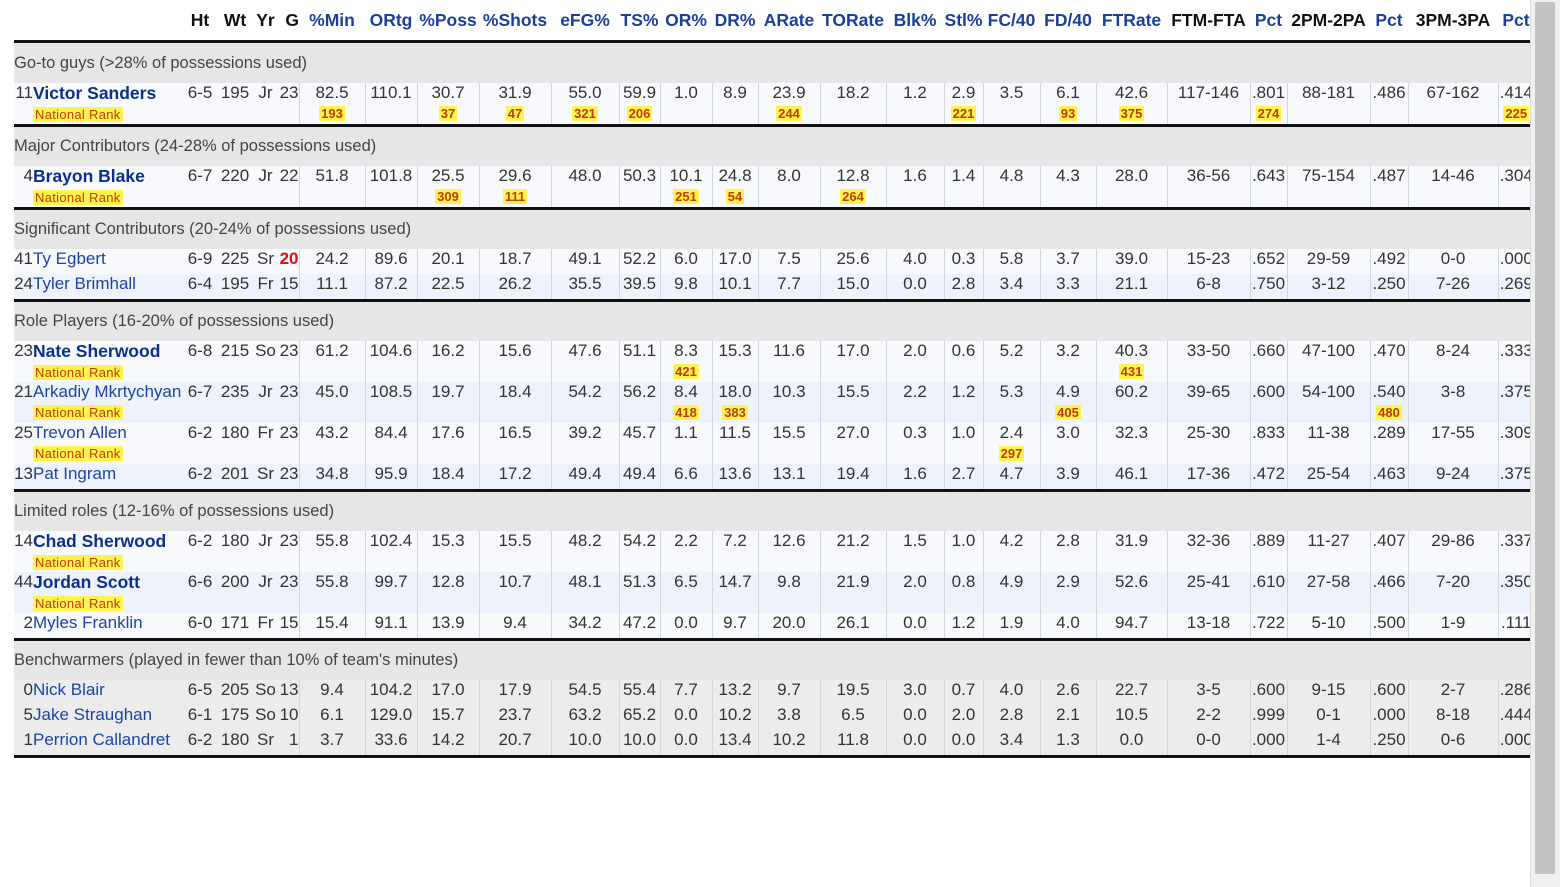 The image size is (1560, 887). What do you see at coordinates (1208, 692) in the screenshot?
I see `stat-cell-ftm-fta: 3-5` at bounding box center [1208, 692].